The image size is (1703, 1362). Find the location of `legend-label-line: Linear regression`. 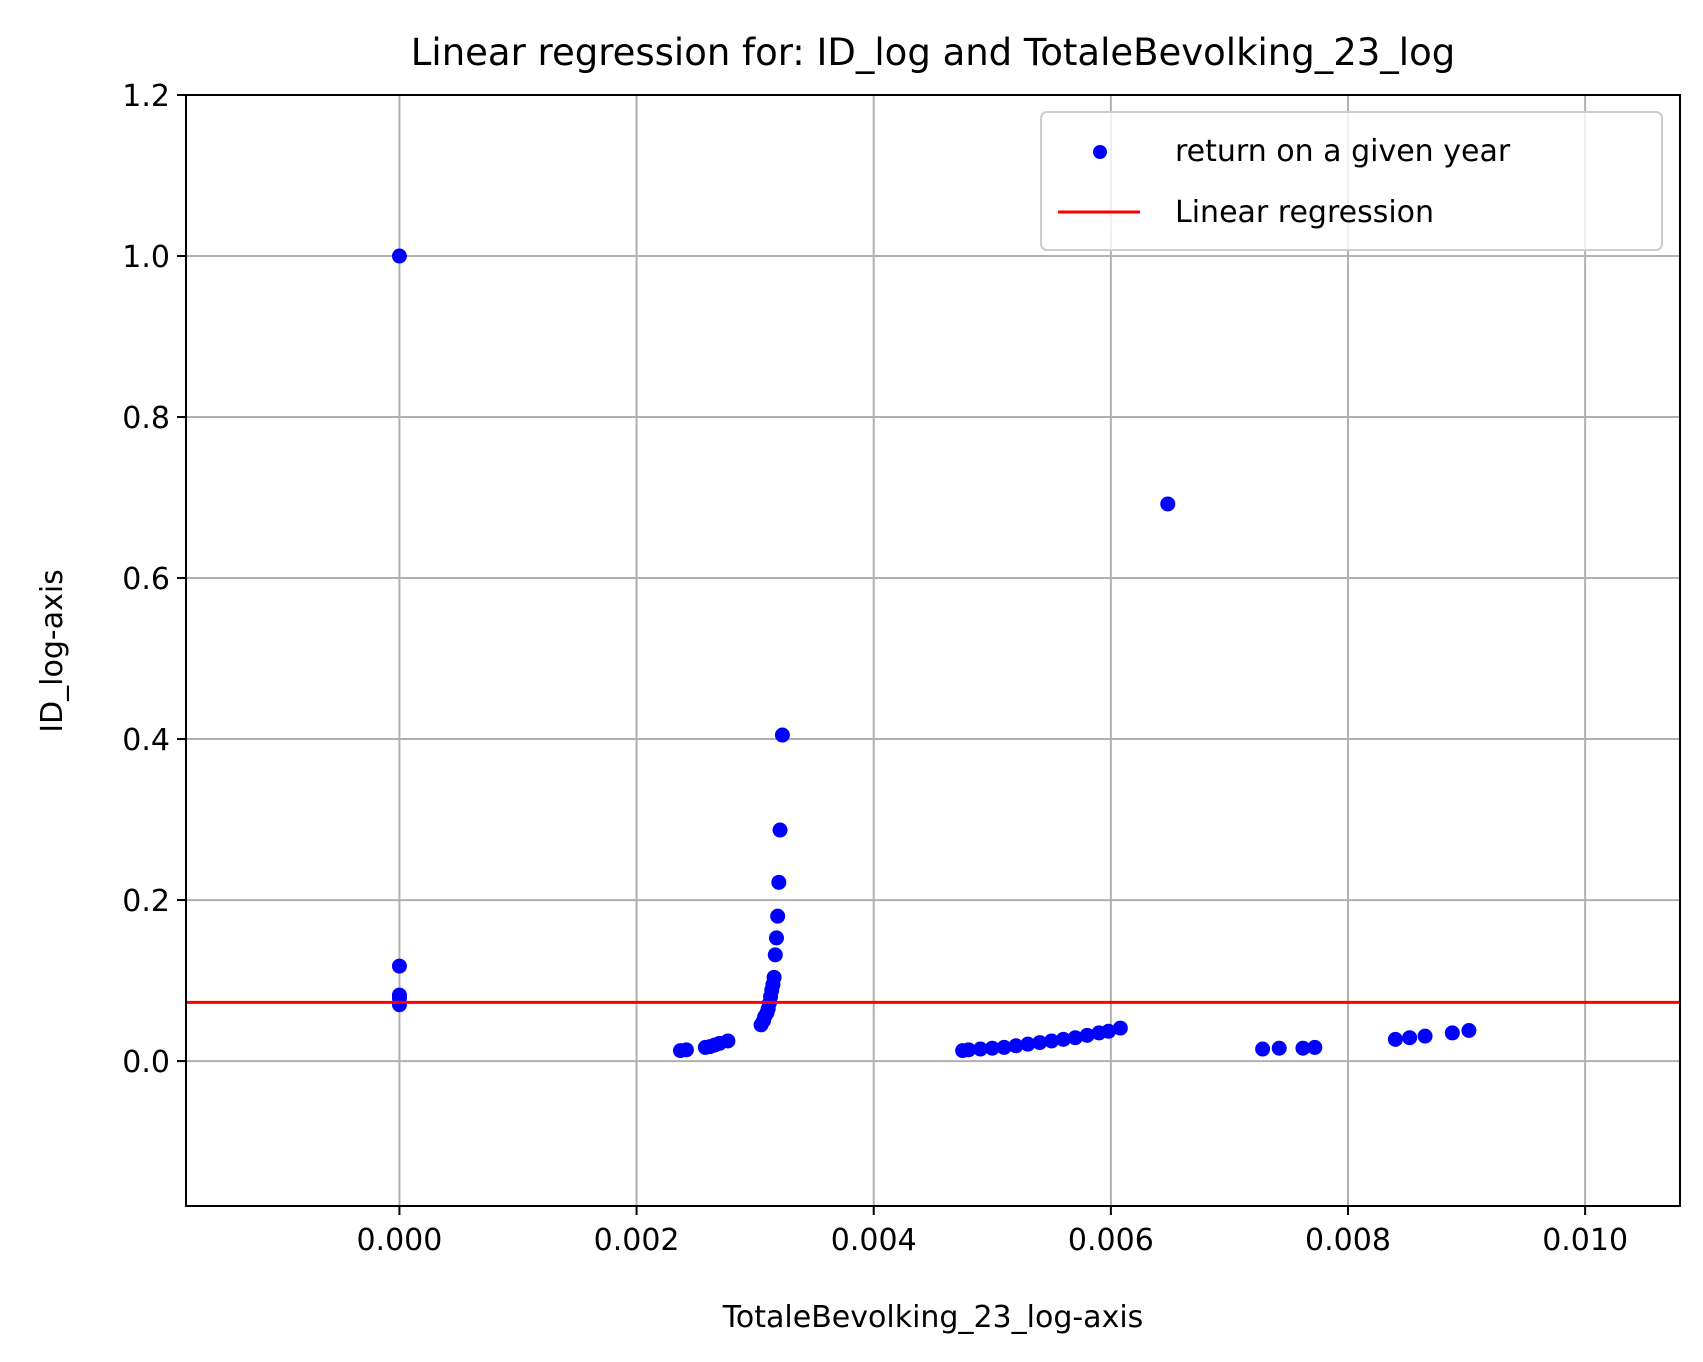

legend-label-line: Linear regression is located at coordinates (1304, 212).